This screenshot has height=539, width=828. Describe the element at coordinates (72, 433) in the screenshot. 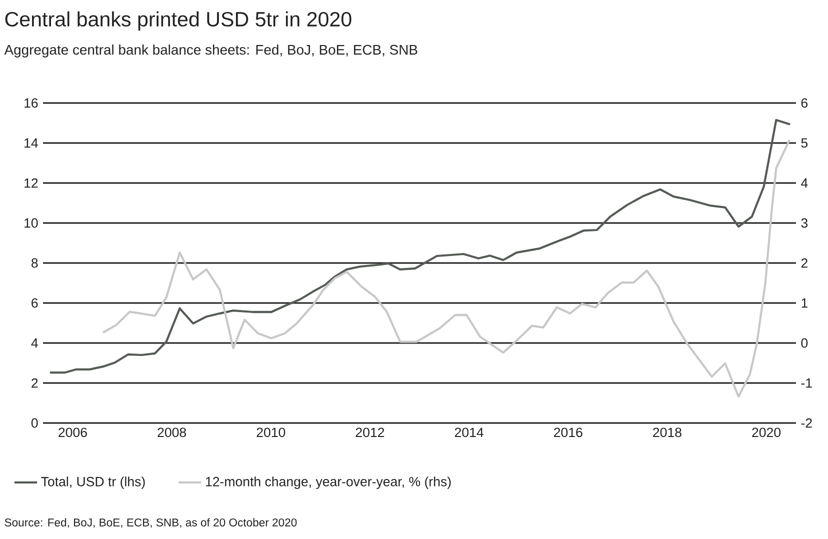

I see `x-tick-label: 2006` at that location.